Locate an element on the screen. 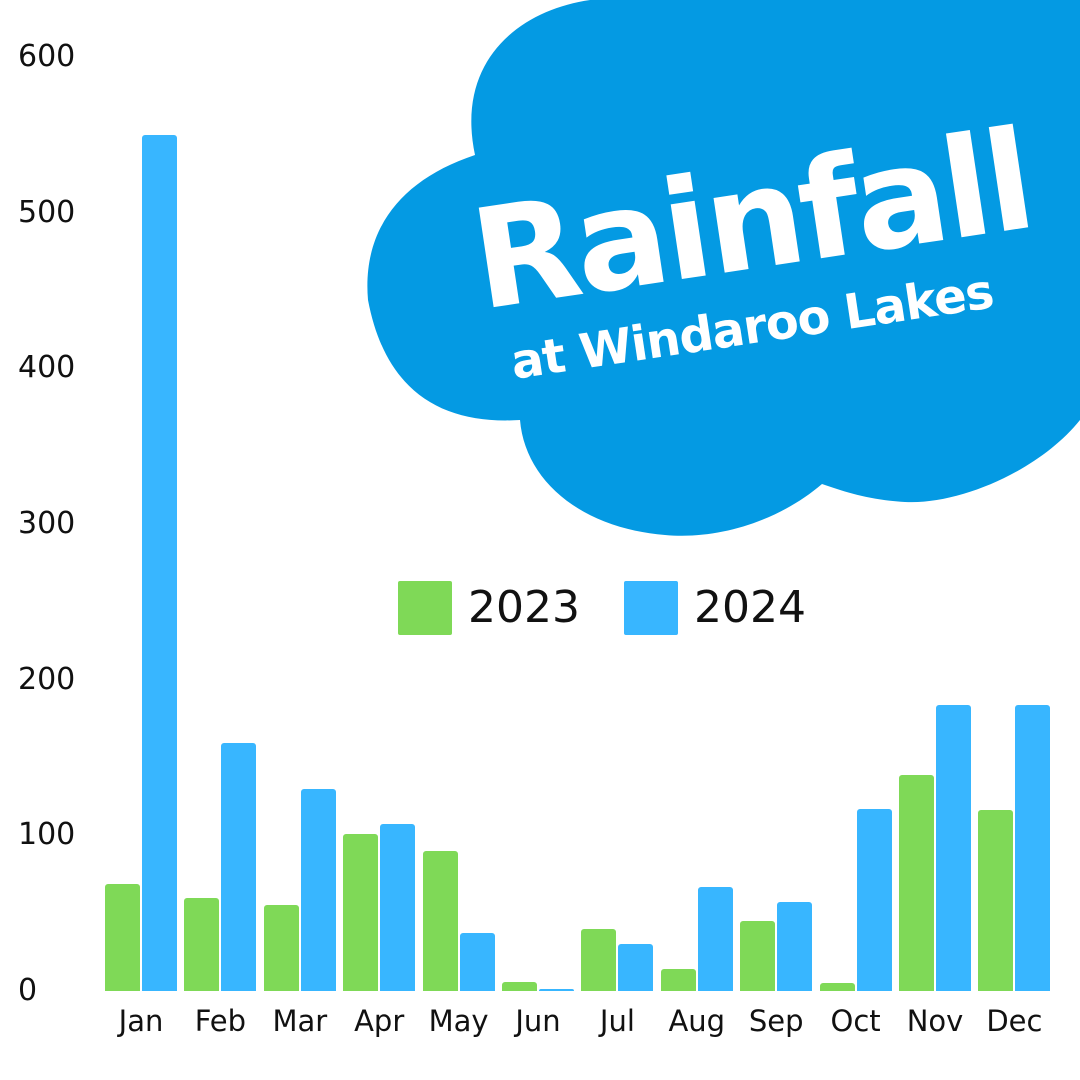 The image size is (1080, 1080). bar-2024-sep is located at coordinates (795, 946).